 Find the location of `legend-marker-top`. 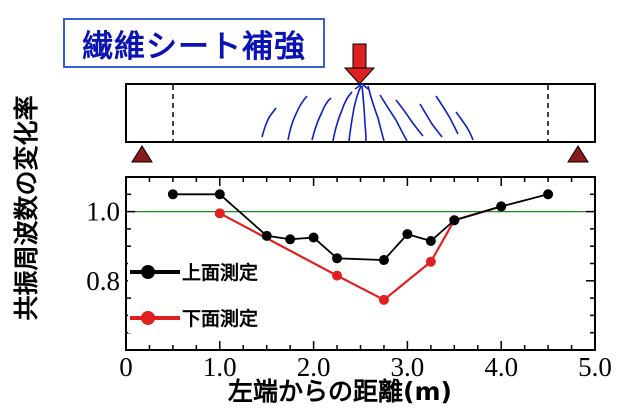

legend-marker-top is located at coordinates (148, 272).